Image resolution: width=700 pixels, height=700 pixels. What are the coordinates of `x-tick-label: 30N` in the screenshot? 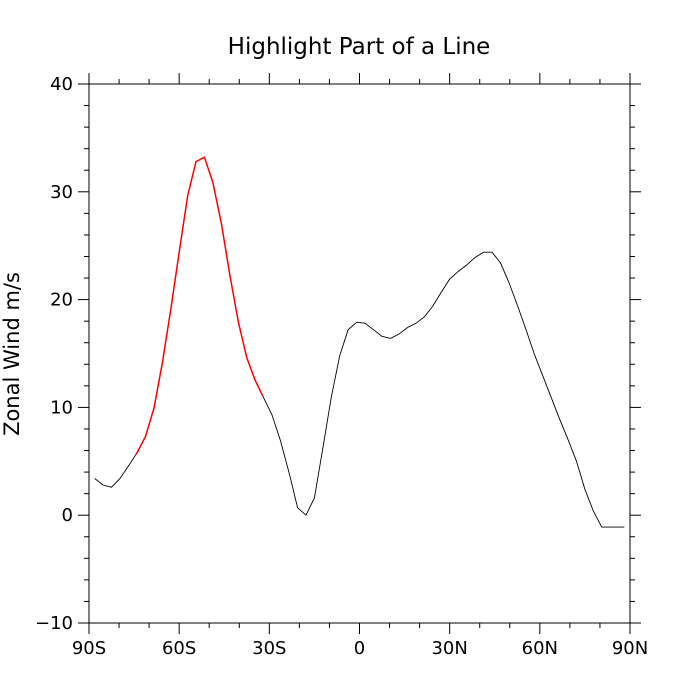 It's located at (449, 648).